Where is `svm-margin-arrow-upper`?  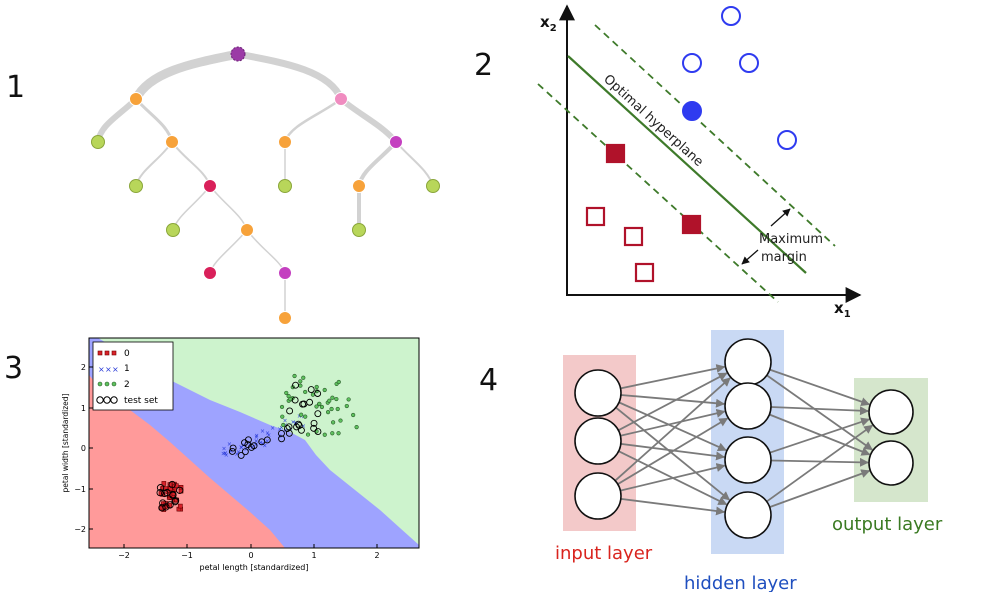
svm-margin-arrow-upper is located at coordinates (780, 217).